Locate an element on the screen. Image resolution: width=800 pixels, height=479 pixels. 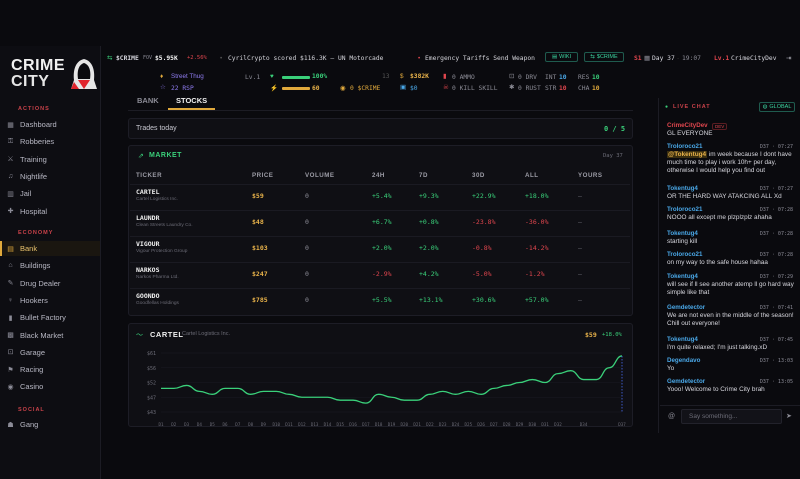
int-value: 10 is located at coordinates (563, 77).